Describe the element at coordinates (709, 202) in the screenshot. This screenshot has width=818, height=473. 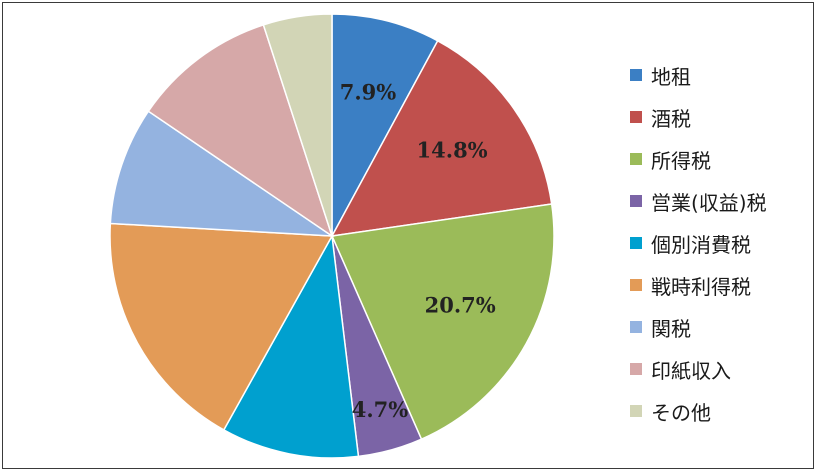
I see `legend-label: 営業(収益)税` at that location.